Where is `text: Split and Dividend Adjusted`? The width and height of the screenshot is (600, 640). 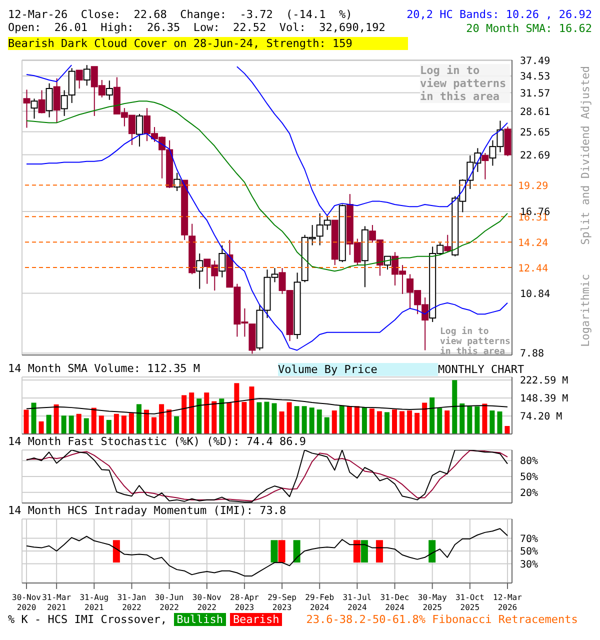 text: Split and Dividend Adjusted is located at coordinates (585, 155).